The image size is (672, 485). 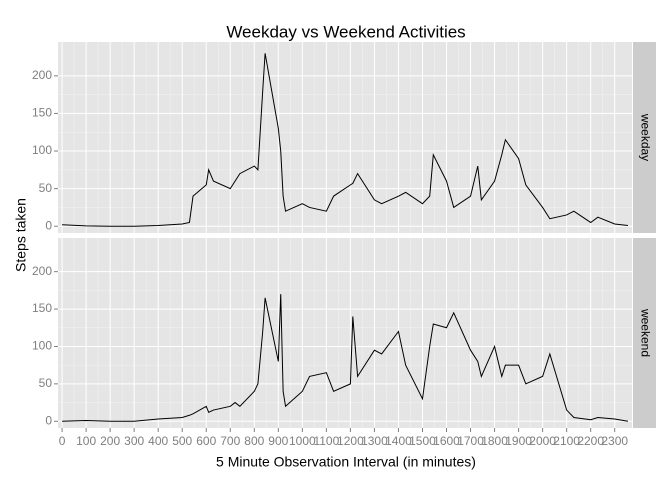 What do you see at coordinates (134, 441) in the screenshot?
I see `x-tick-label: 300` at bounding box center [134, 441].